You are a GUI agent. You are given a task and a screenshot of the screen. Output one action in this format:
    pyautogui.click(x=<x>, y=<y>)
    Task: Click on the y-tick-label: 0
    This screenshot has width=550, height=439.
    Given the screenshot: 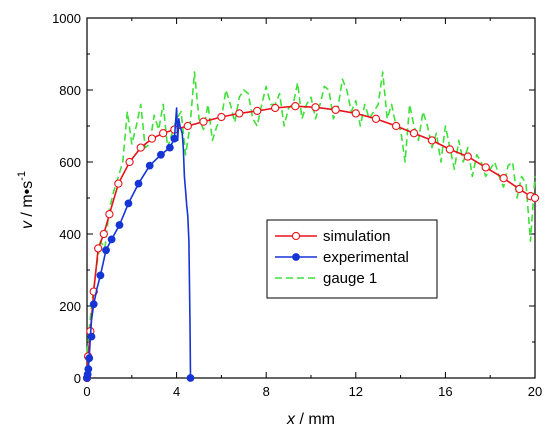 What is the action you would take?
    pyautogui.click(x=77, y=378)
    